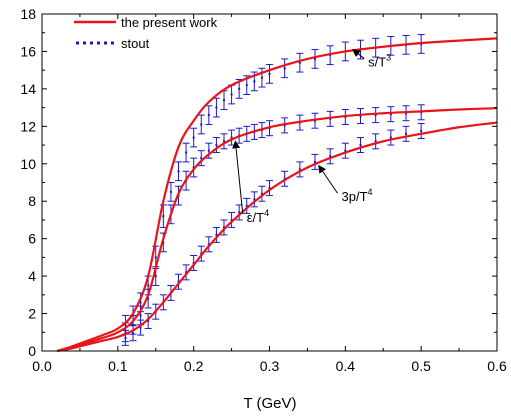 The height and width of the screenshot is (416, 511). What do you see at coordinates (377, 61) in the screenshot?
I see `annotation-base: s/T` at bounding box center [377, 61].